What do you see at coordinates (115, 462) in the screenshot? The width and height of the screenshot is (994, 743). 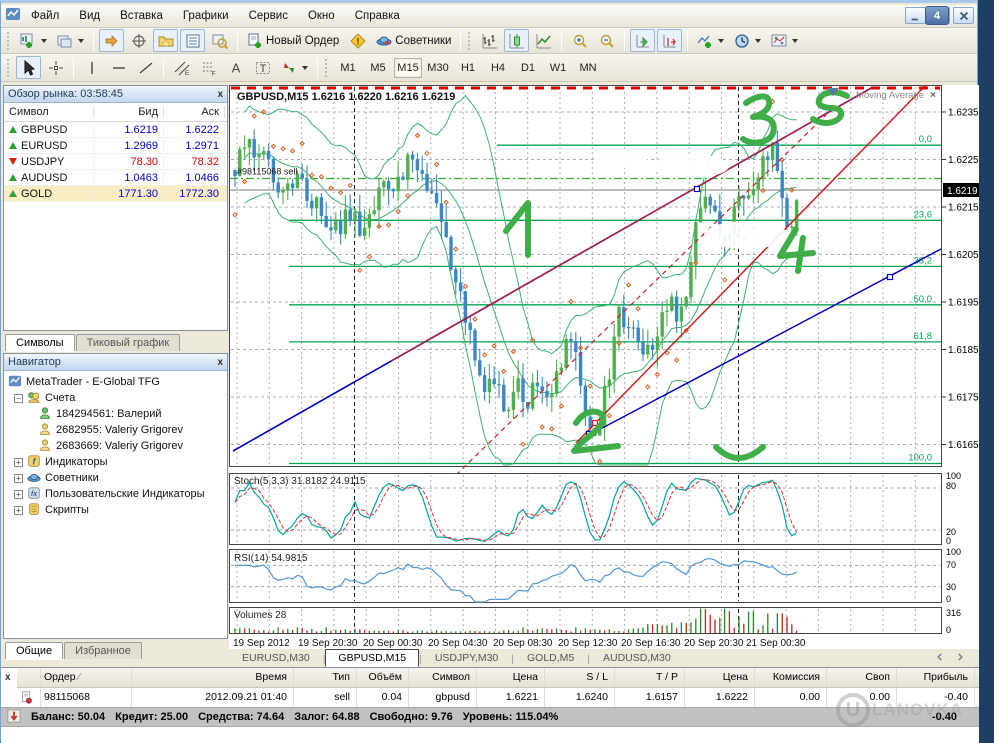 I see `tree-group-0: + f Индикаторы` at bounding box center [115, 462].